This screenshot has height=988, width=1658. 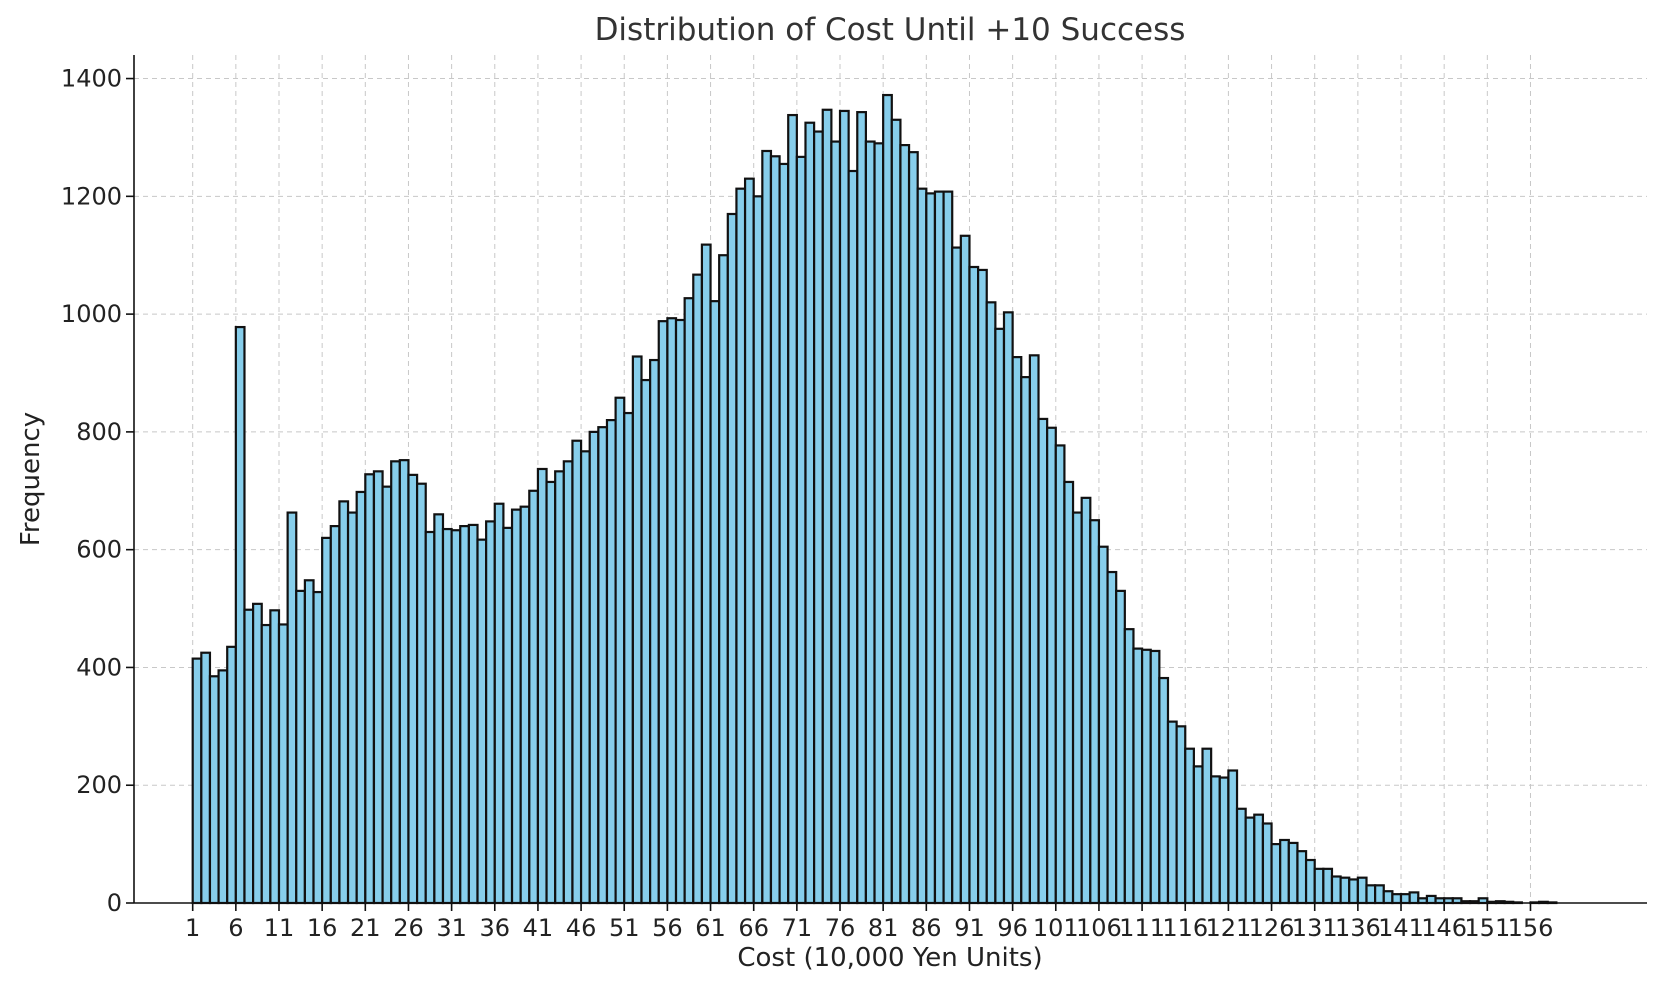 I want to click on x-tick-label: 146, so click(x=1444, y=928).